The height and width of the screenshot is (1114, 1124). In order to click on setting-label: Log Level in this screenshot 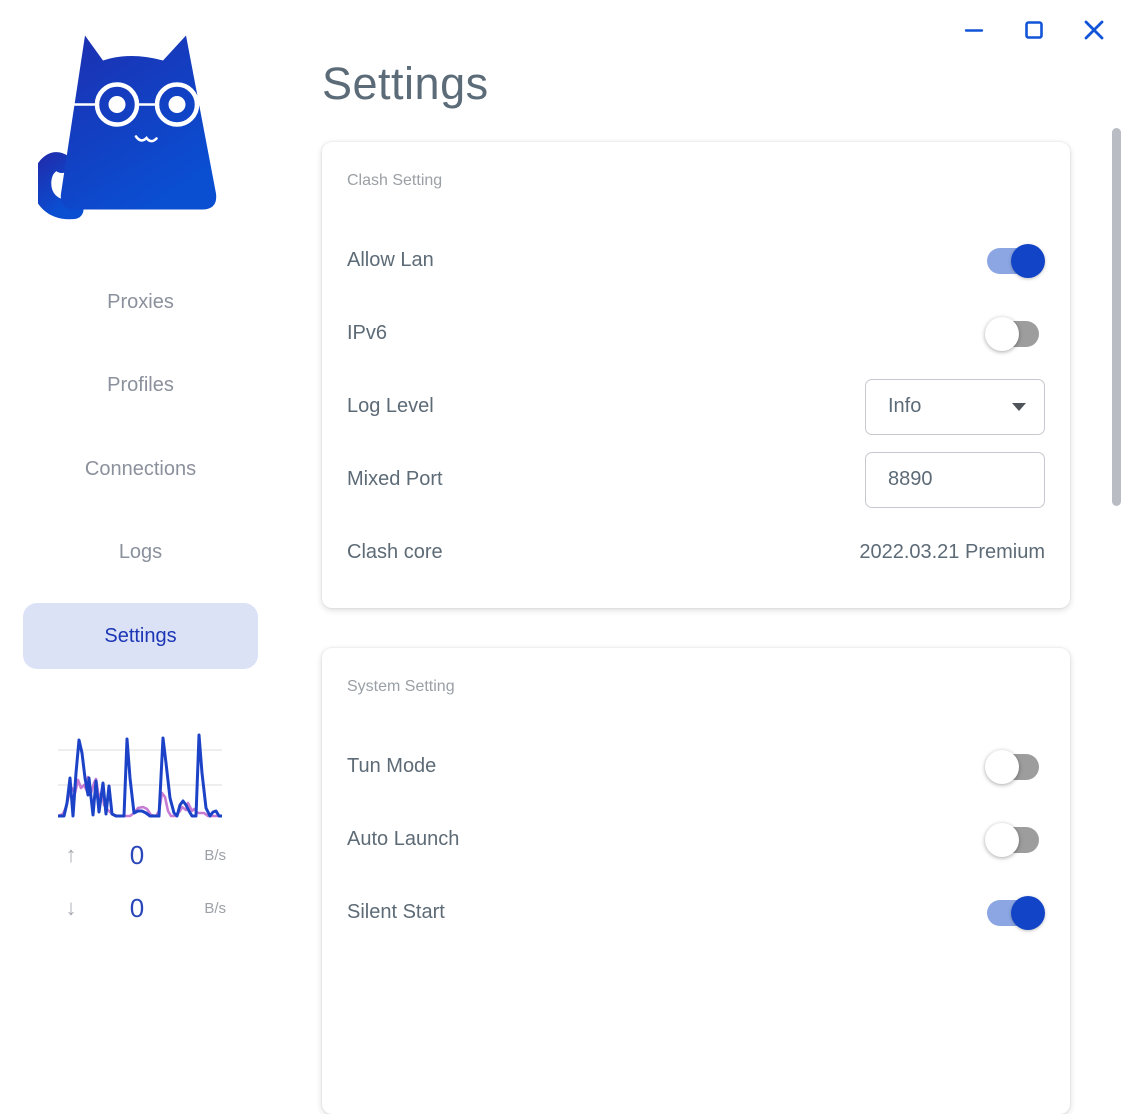, I will do `click(390, 406)`.